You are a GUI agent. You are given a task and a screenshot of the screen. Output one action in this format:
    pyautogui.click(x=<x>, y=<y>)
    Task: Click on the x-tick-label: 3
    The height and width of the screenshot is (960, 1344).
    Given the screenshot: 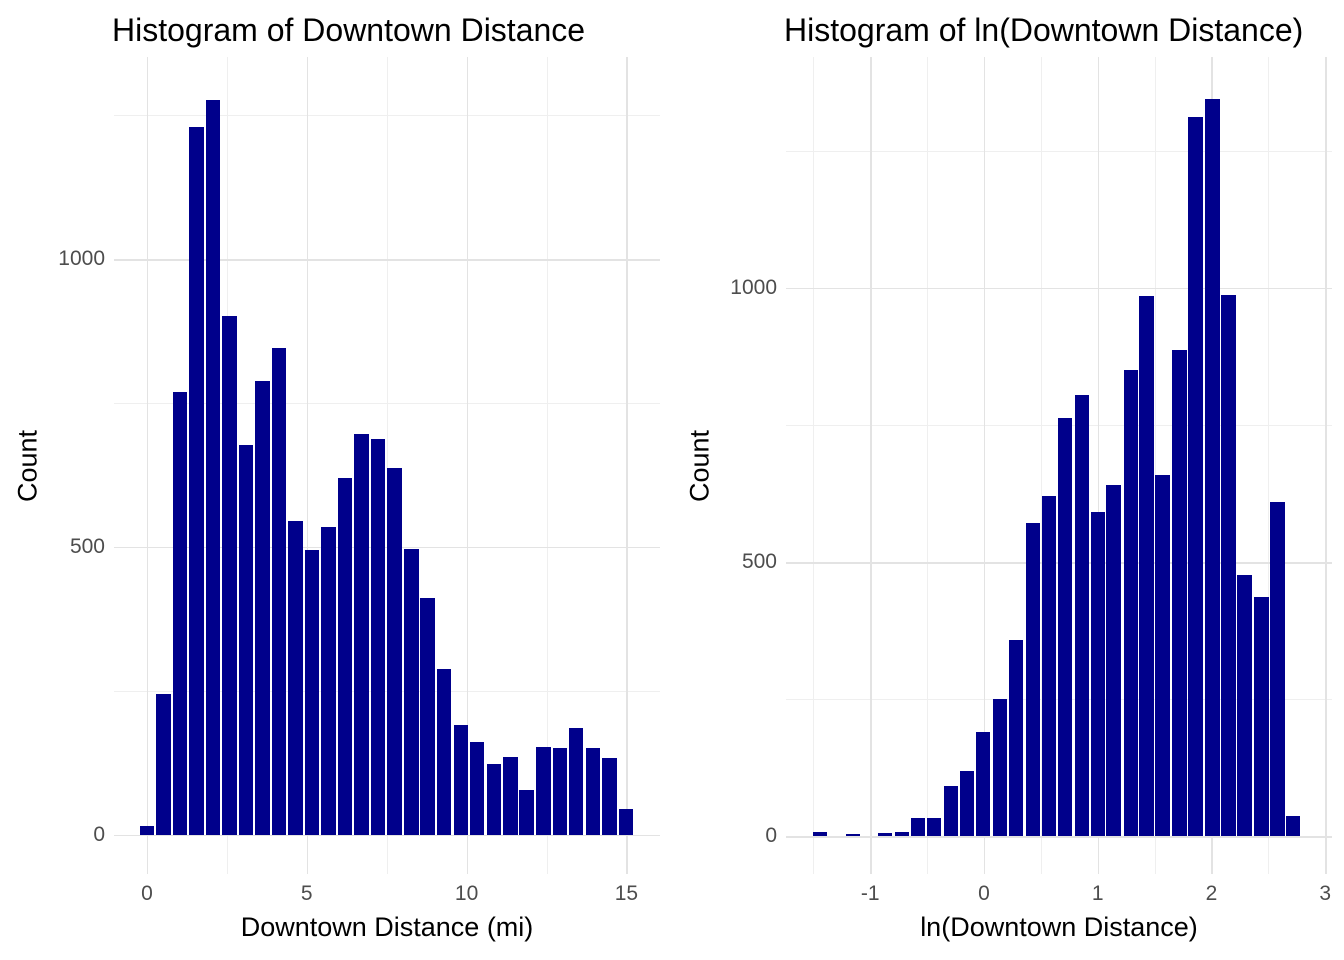 What is the action you would take?
    pyautogui.click(x=1325, y=893)
    